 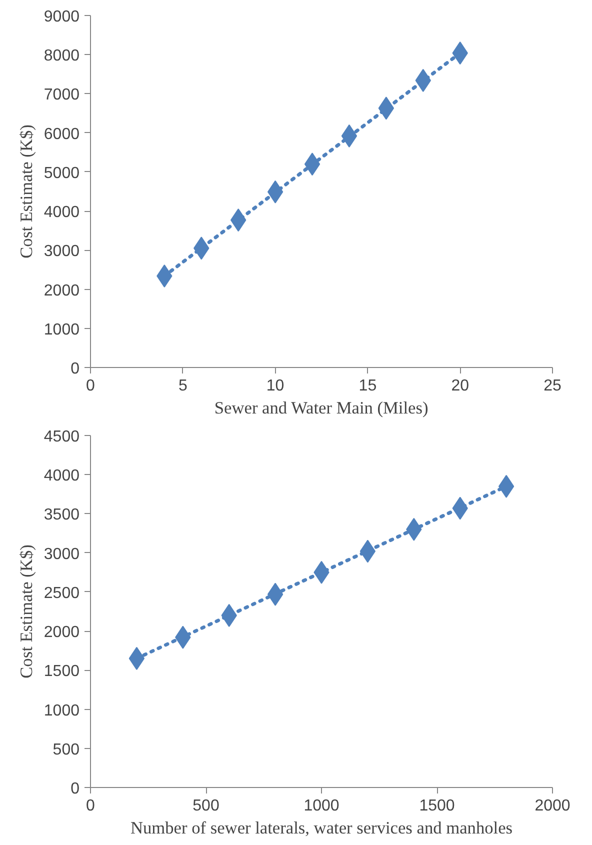 What do you see at coordinates (275, 386) in the screenshot?
I see `x-tick-label: 10` at bounding box center [275, 386].